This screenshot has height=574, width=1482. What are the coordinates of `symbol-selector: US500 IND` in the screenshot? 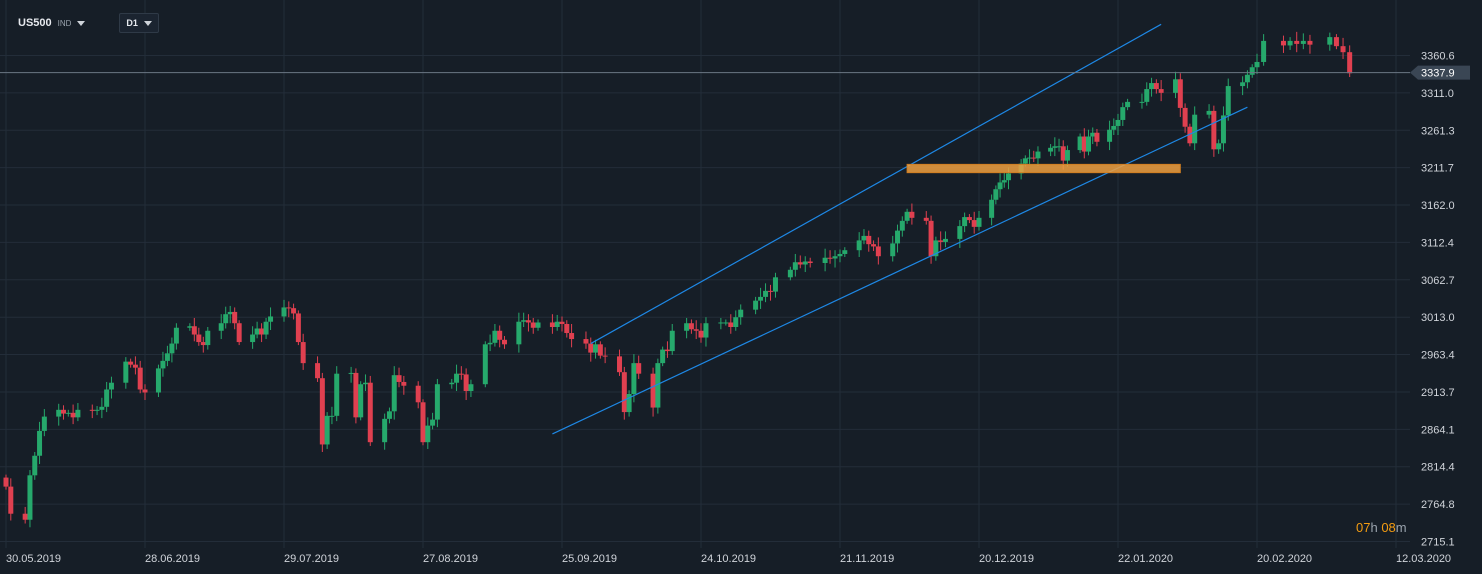 It's located at (51, 23).